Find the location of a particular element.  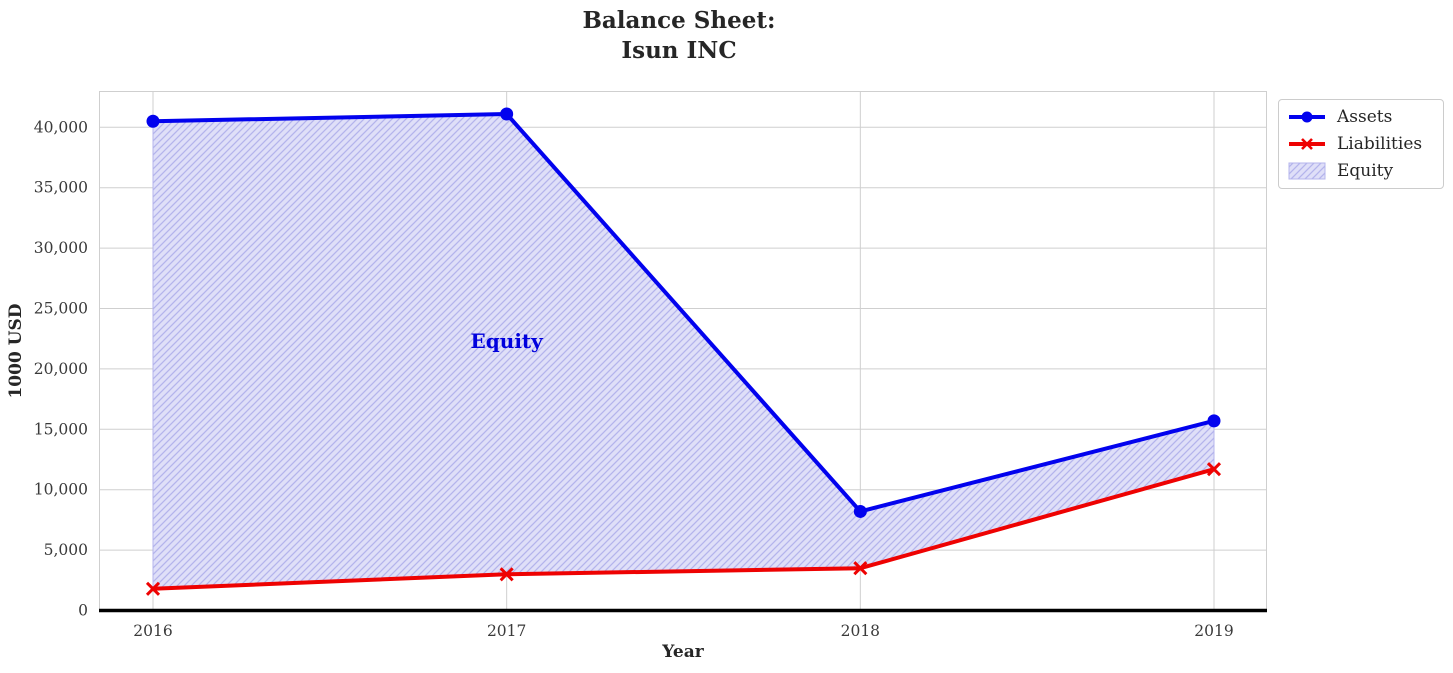

y-tick-label: 40,000 is located at coordinates (61, 127).